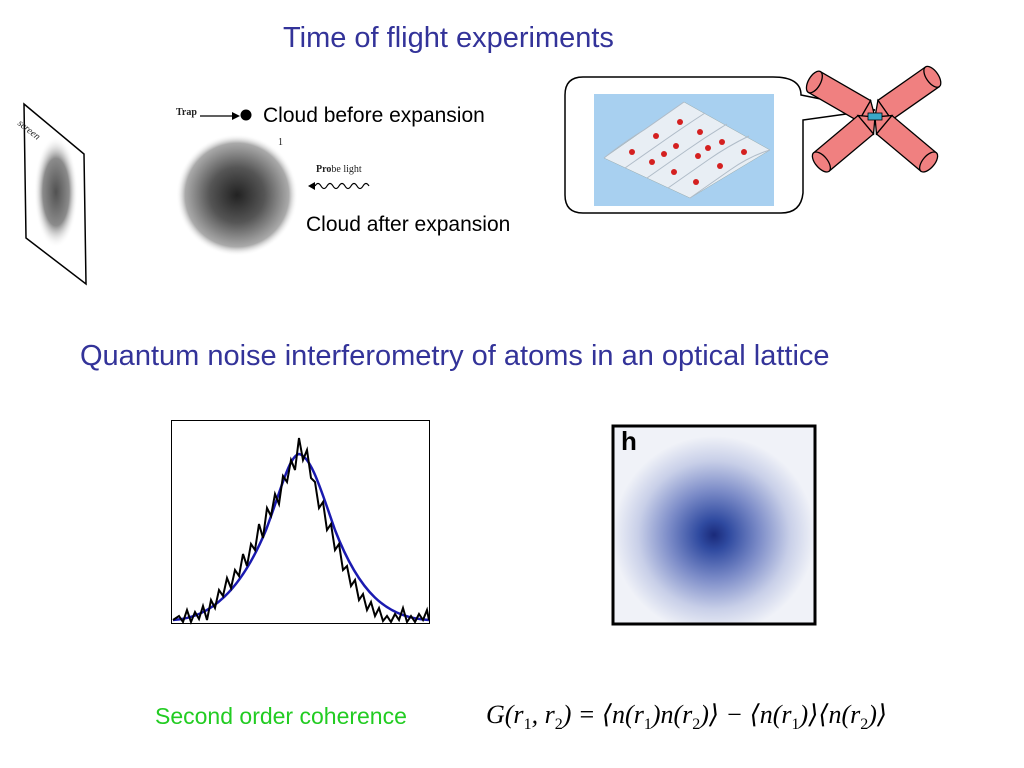 This screenshot has width=1024, height=768. I want to click on screen-panel, so click(55, 194).